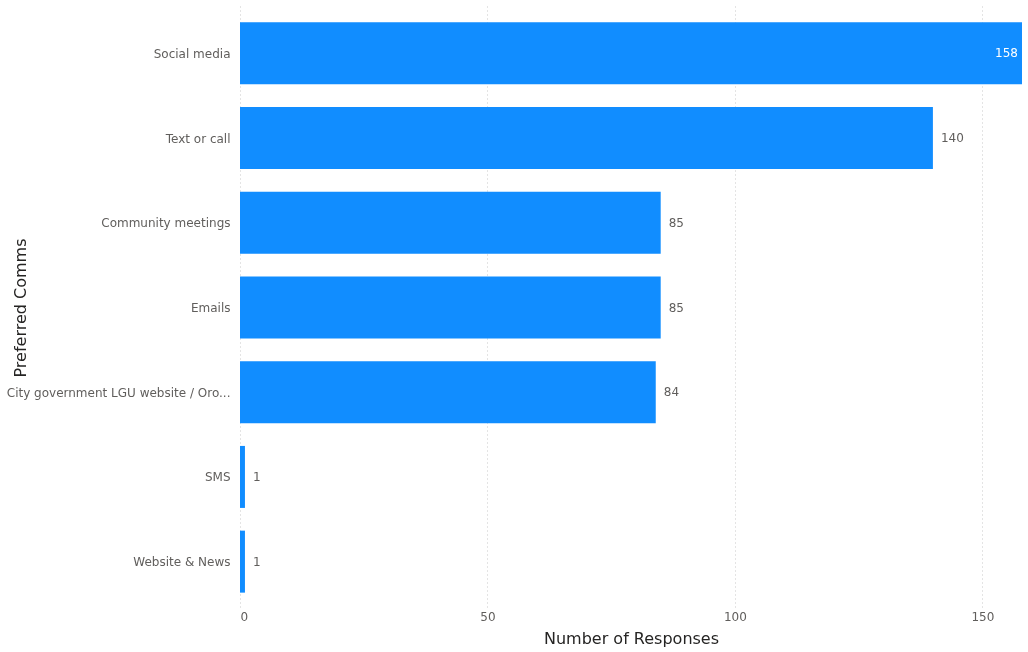 Image resolution: width=1028 pixels, height=652 pixels. Describe the element at coordinates (1006, 53) in the screenshot. I see `data-label: 158` at that location.